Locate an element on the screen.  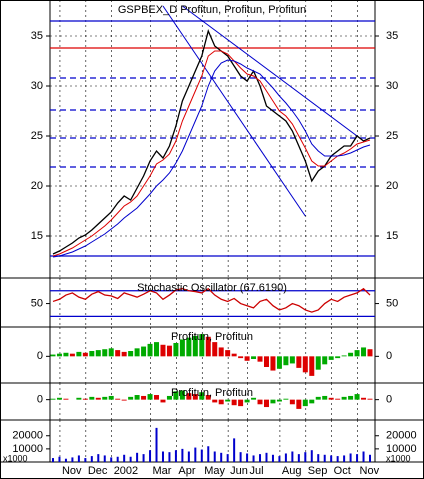
y-tick-label: 15 is located at coordinates (37, 236).